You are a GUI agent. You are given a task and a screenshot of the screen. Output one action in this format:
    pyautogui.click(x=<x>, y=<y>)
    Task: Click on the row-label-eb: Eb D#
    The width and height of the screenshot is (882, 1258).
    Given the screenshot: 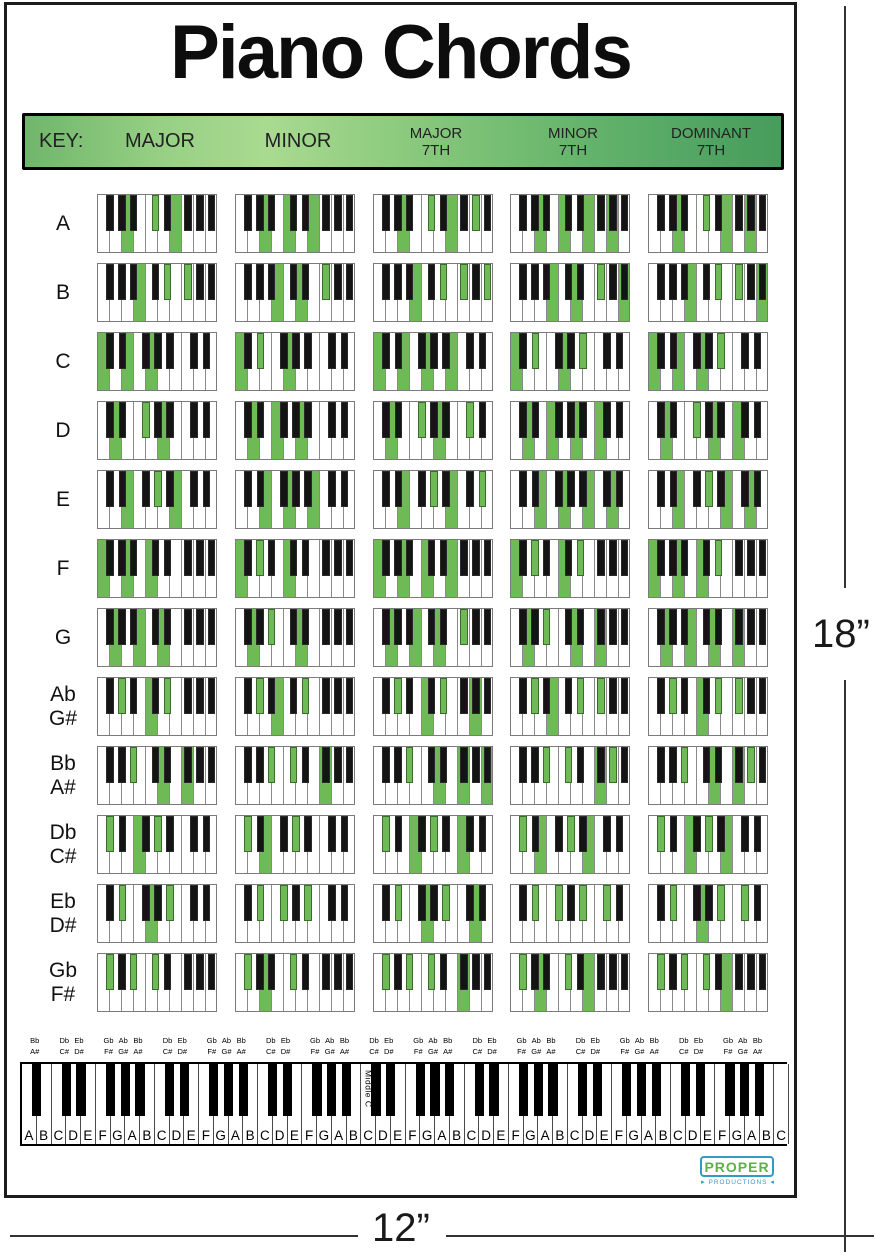 What is the action you would take?
    pyautogui.click(x=63, y=913)
    